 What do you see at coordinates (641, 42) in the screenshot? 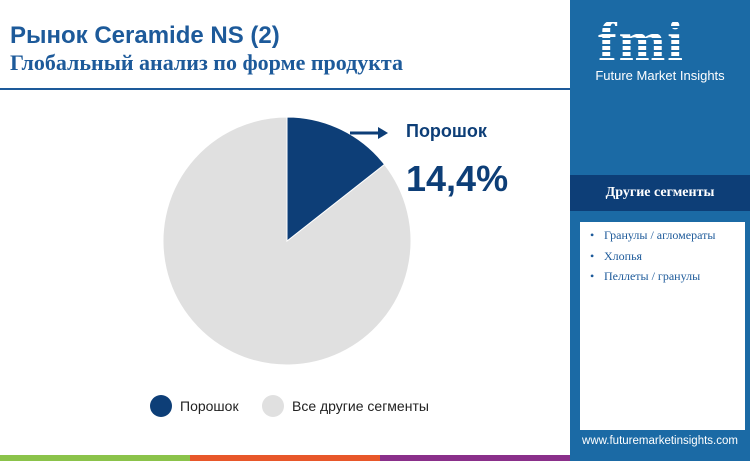
I see `fmi-logo: fmi` at bounding box center [641, 42].